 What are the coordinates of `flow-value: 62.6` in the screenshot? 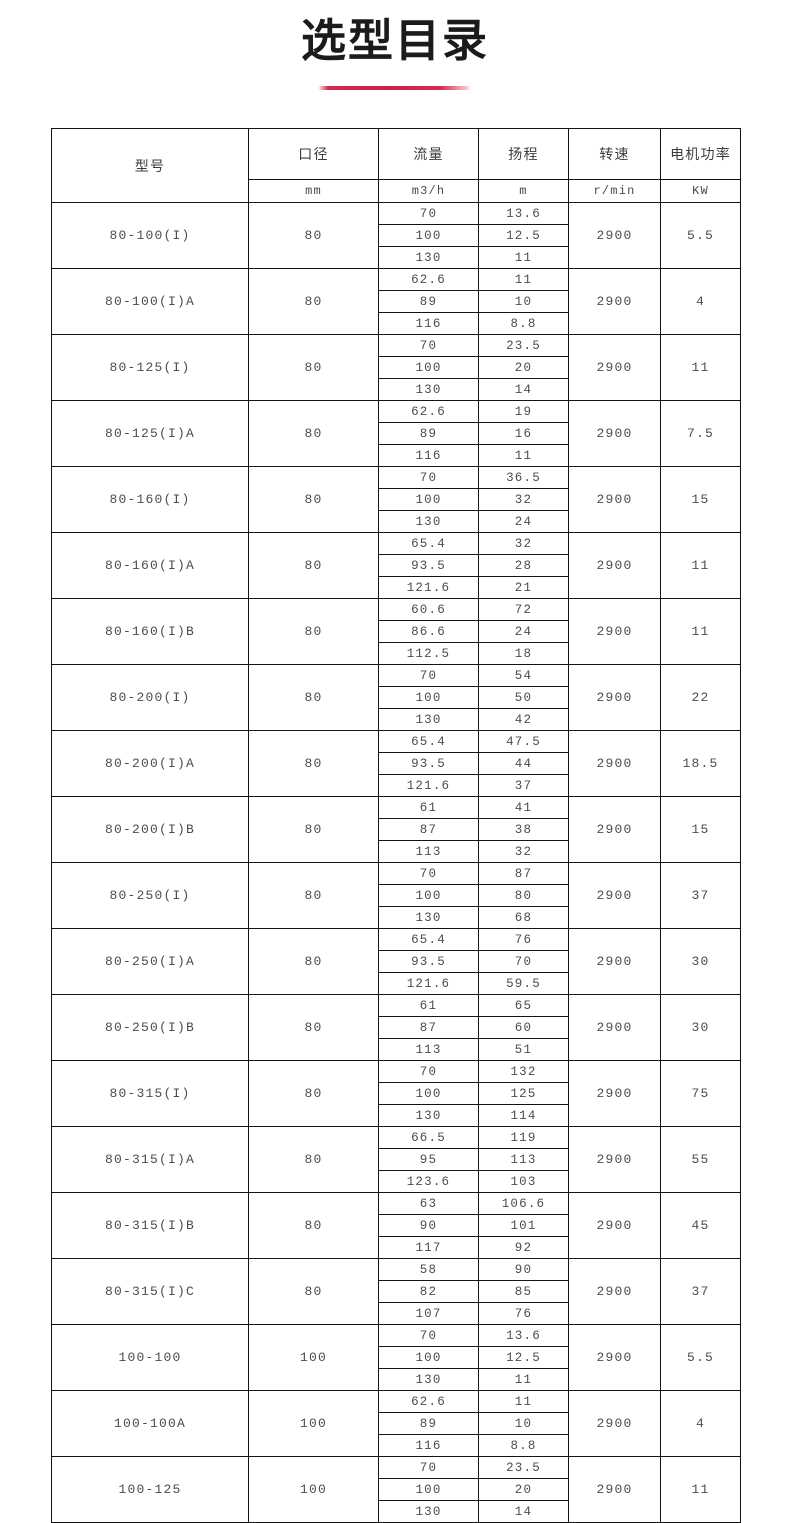 It's located at (428, 1401).